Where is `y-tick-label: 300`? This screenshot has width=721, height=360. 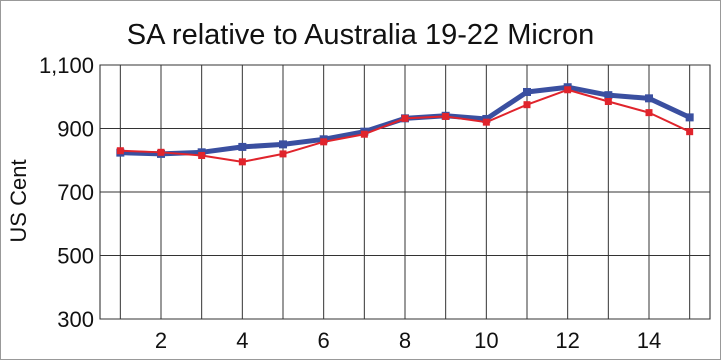 y-tick-label: 300 is located at coordinates (75, 319).